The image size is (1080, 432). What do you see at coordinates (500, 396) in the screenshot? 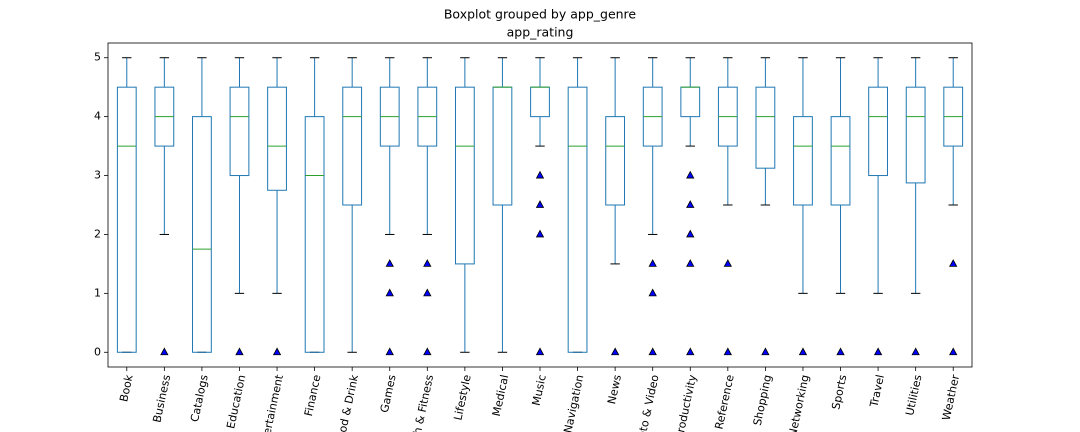
I see `x-tick-label: Medical` at bounding box center [500, 396].